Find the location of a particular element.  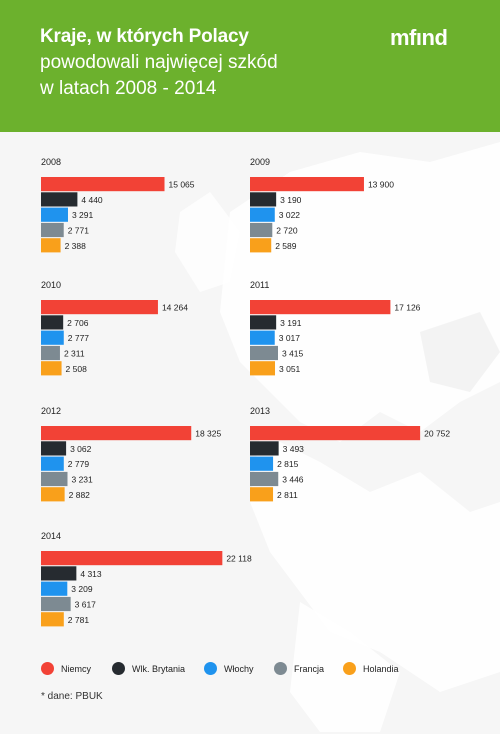

bar-value-label: 2 777 is located at coordinates (79, 338).